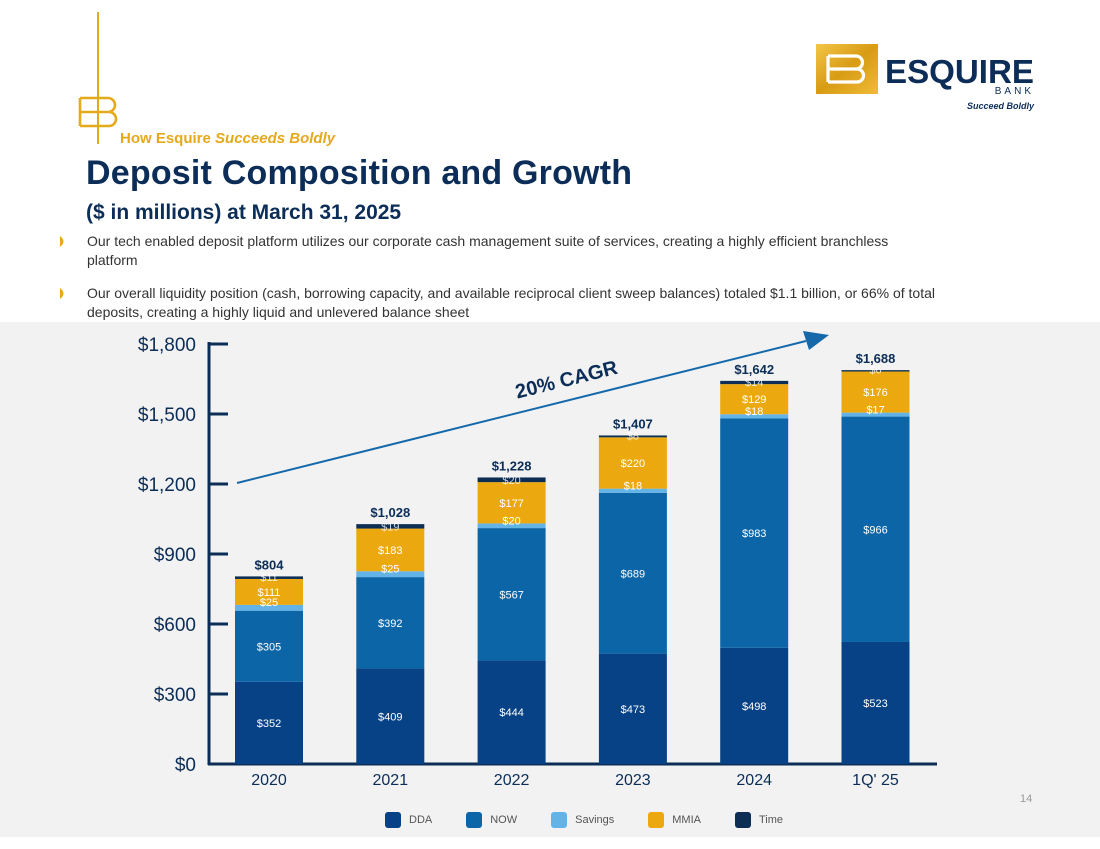 This screenshot has height=849, width=1100. What do you see at coordinates (521, 412) in the screenshot?
I see `cagr-arrow-line` at bounding box center [521, 412].